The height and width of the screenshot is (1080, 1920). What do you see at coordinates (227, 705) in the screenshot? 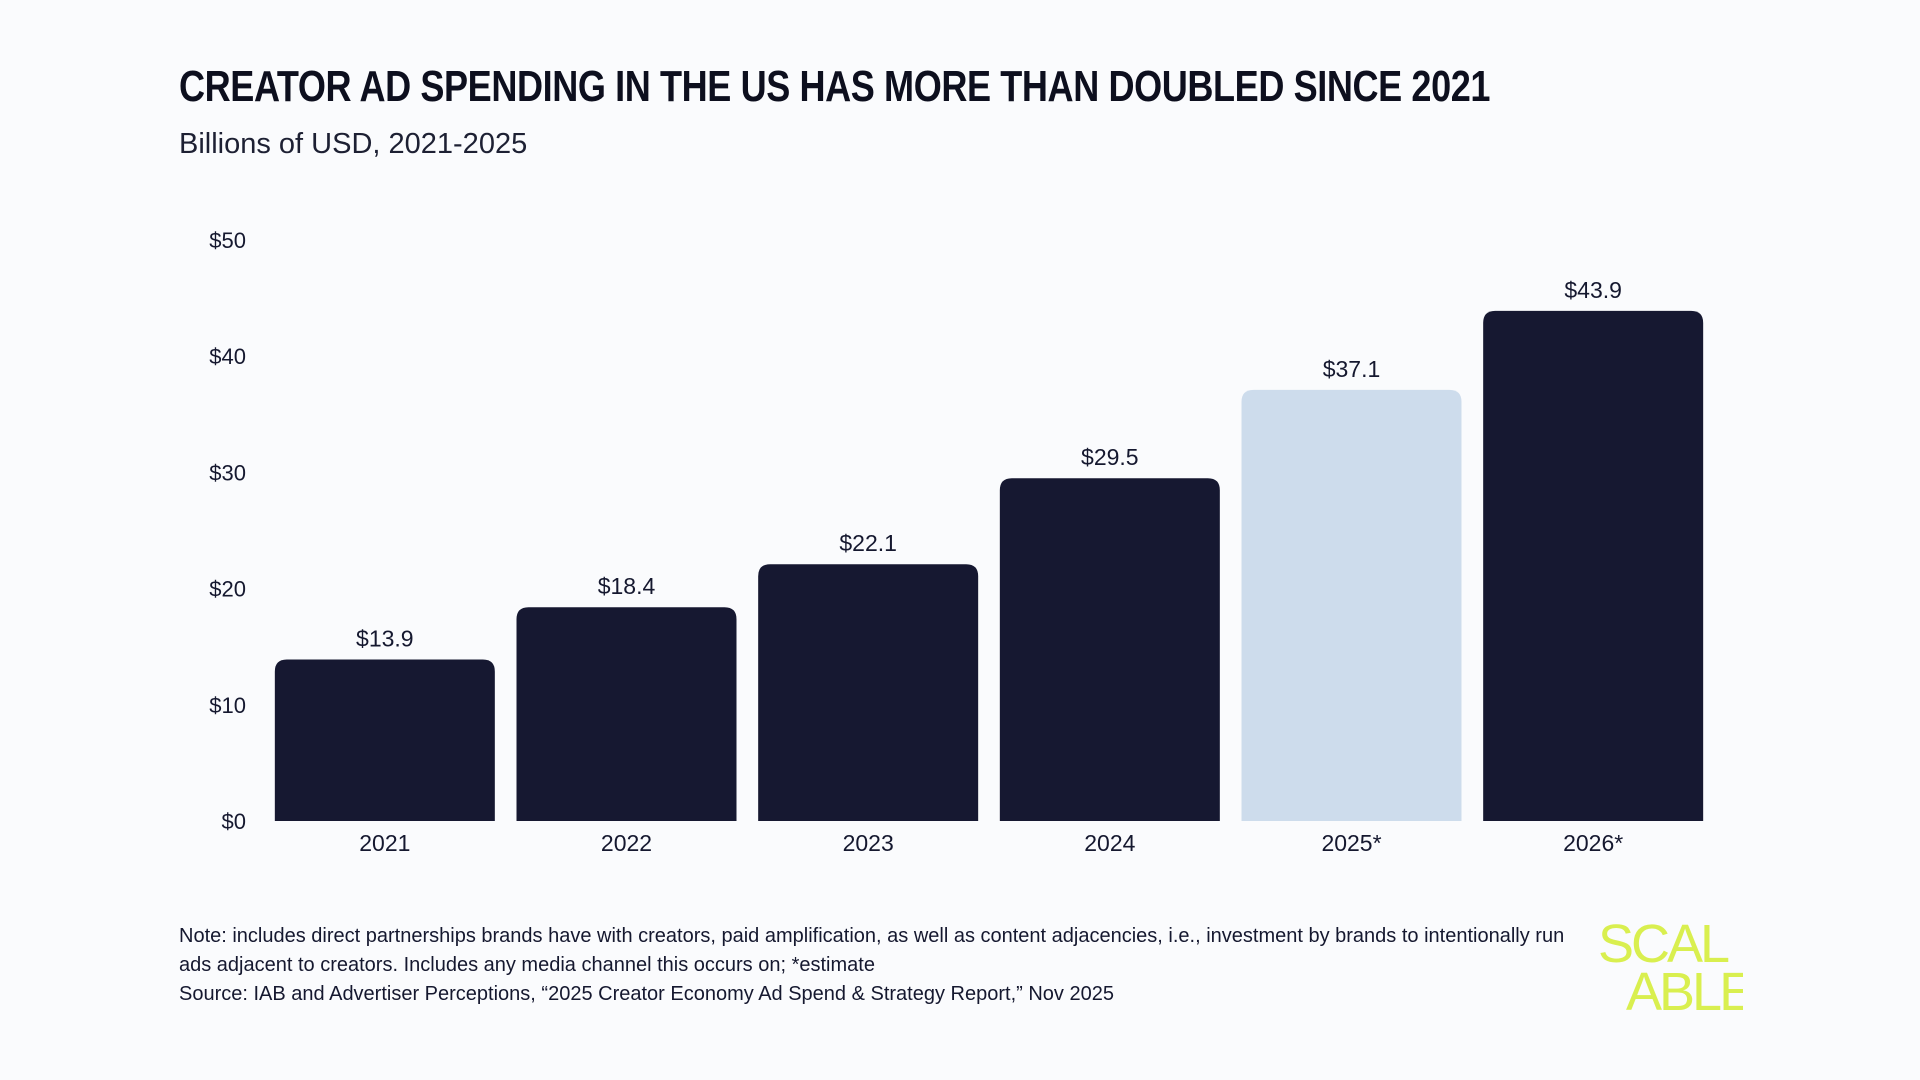
I see `y-tick-label: $10` at bounding box center [227, 705].